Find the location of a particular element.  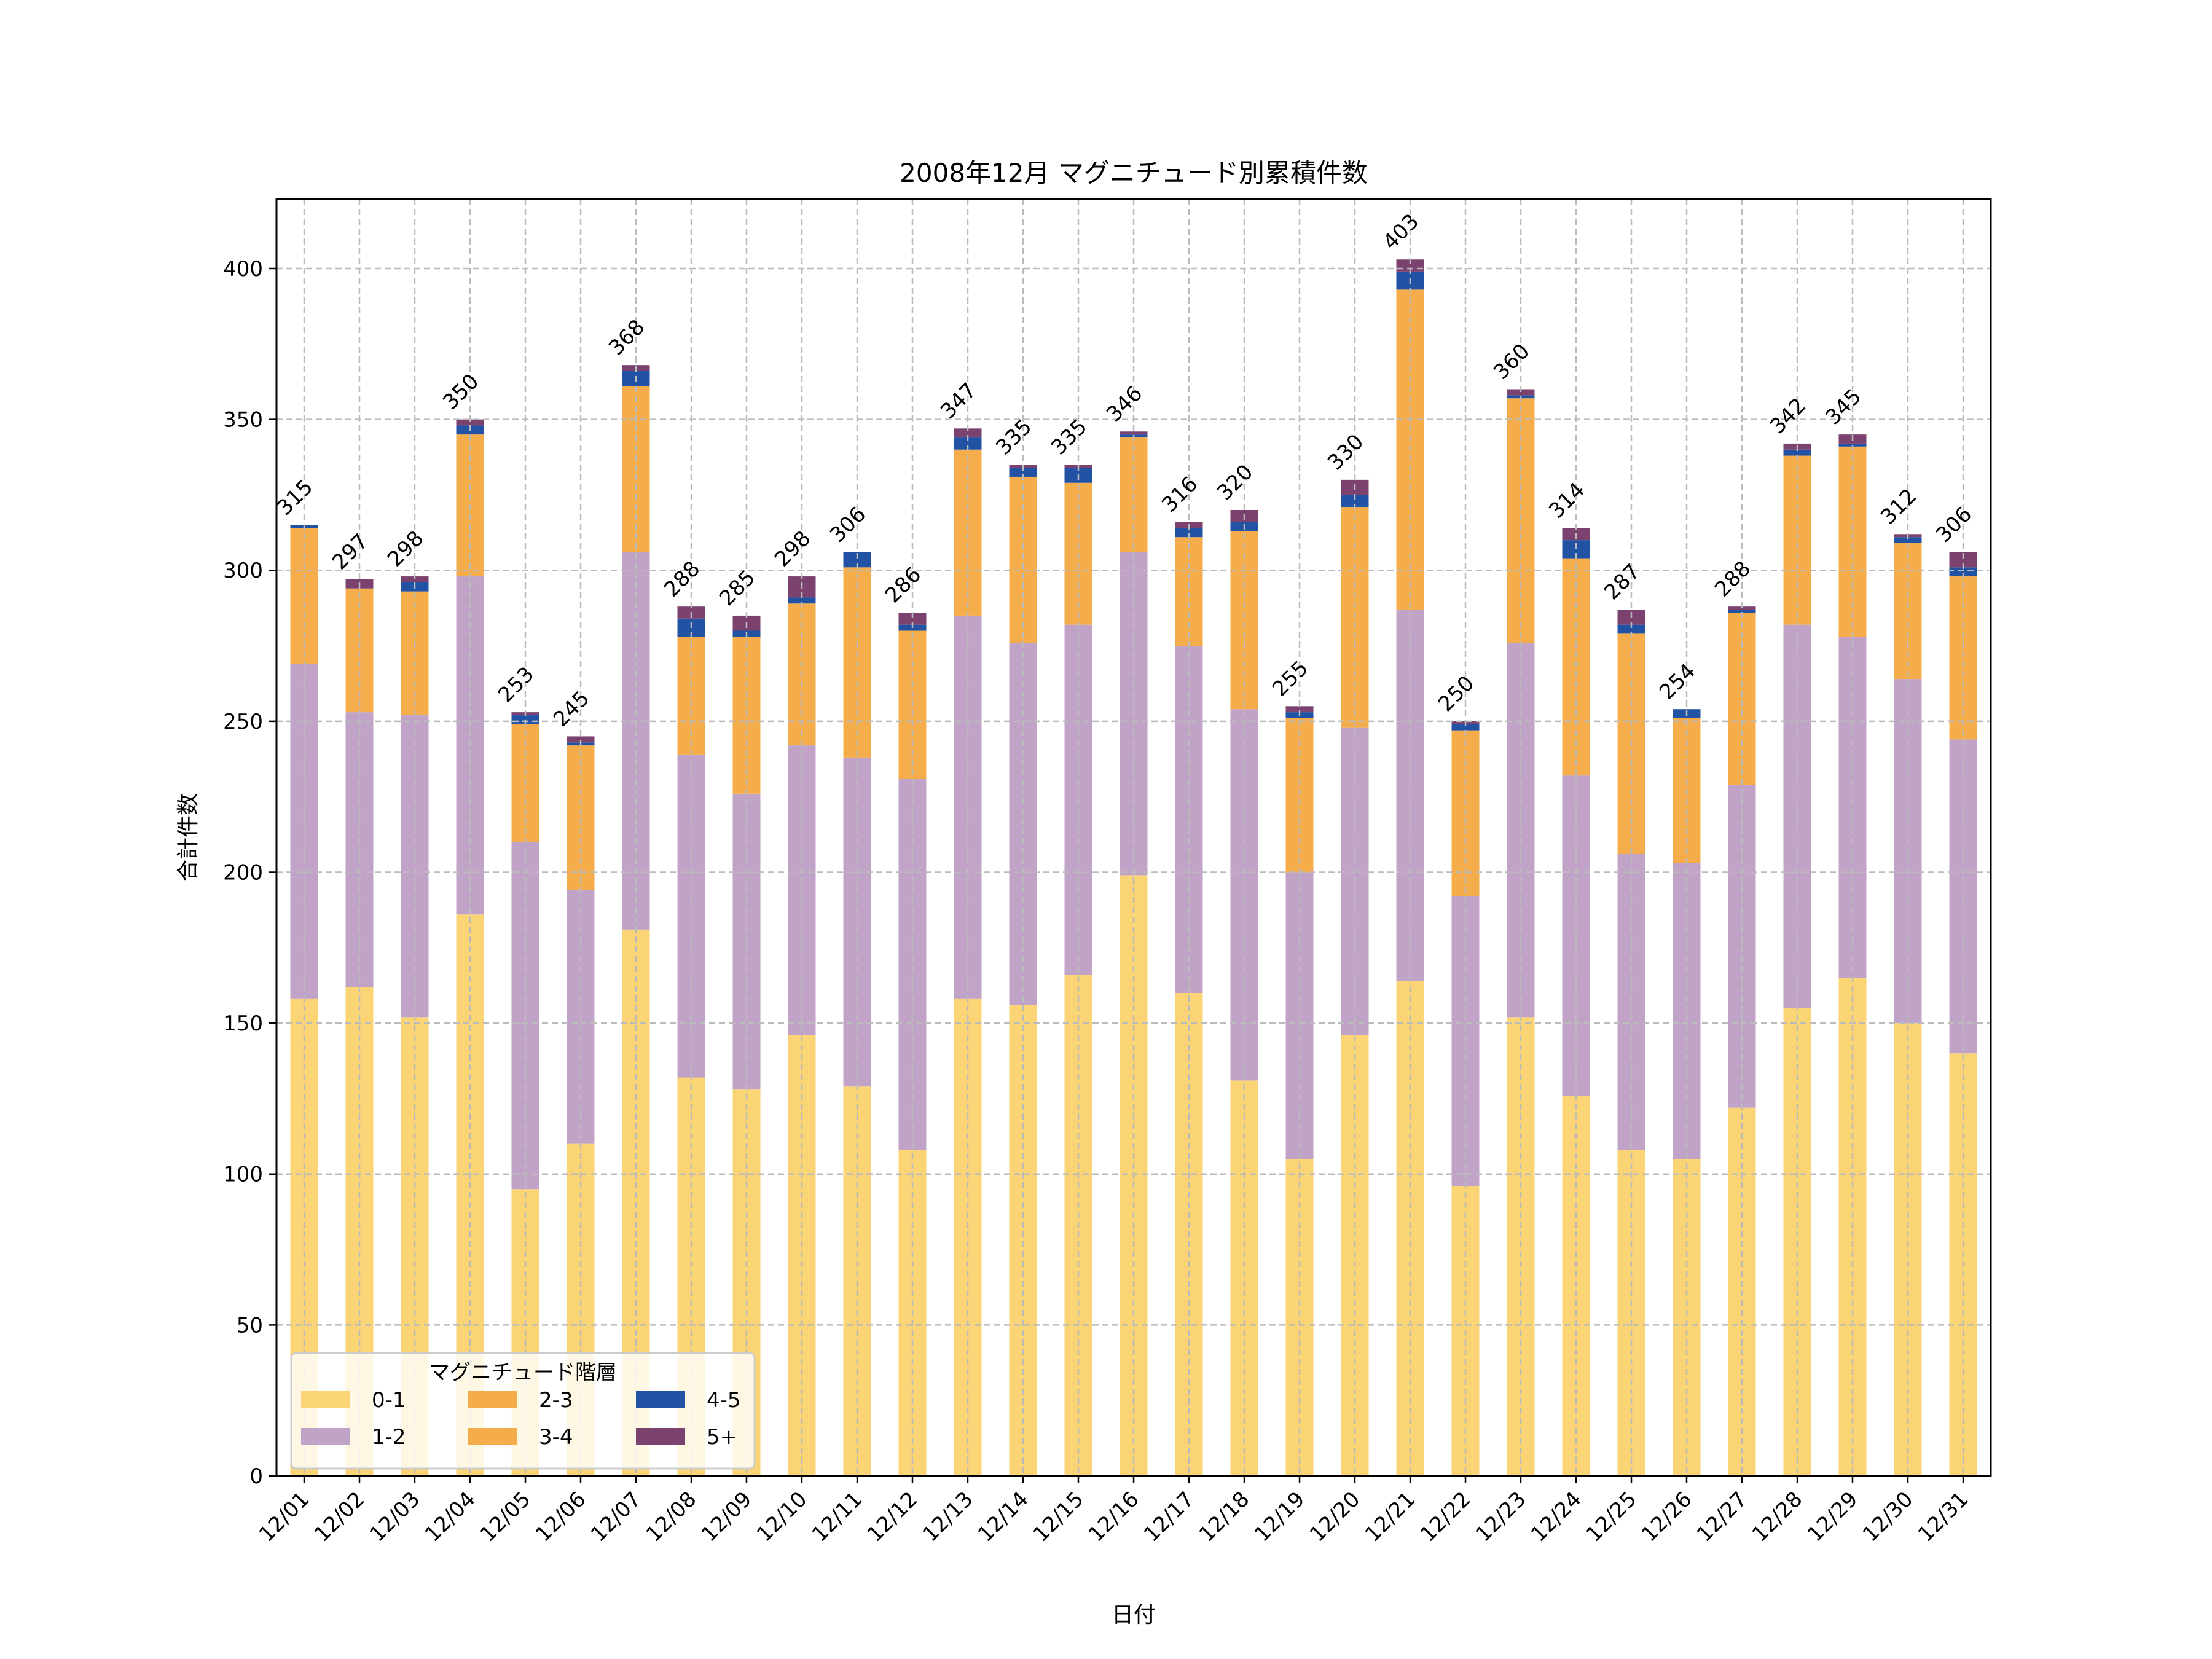

bar-segment-5plus: 12/12 5+: 4 is located at coordinates (912, 619).